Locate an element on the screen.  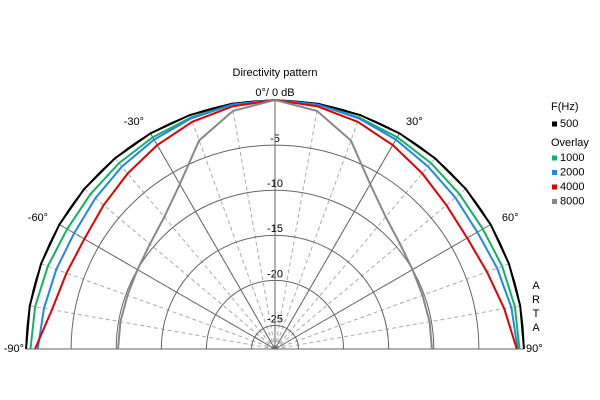
angle-label: -90° is located at coordinates (14, 349).